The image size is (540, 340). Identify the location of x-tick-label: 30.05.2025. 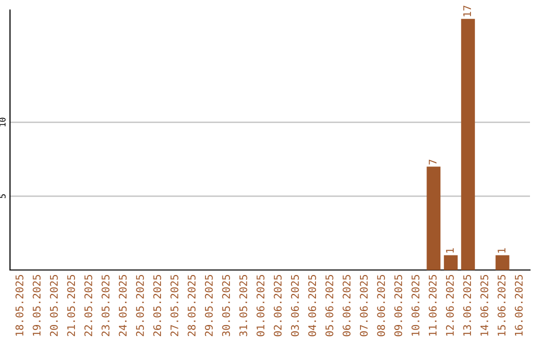
(226, 305).